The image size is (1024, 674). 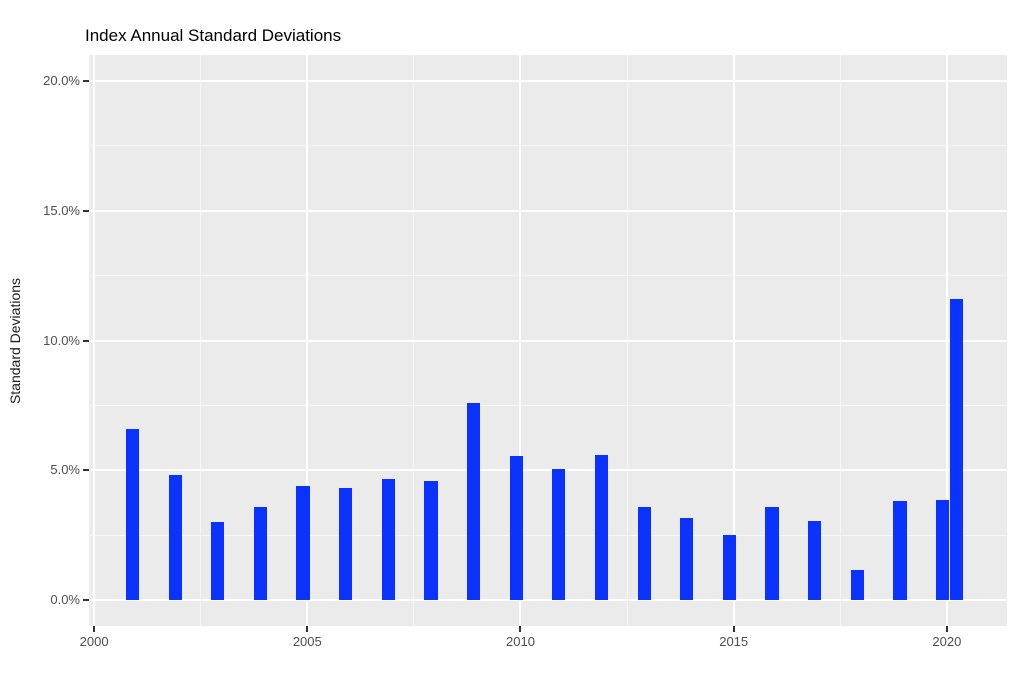 What do you see at coordinates (303, 543) in the screenshot?
I see `bar-2005` at bounding box center [303, 543].